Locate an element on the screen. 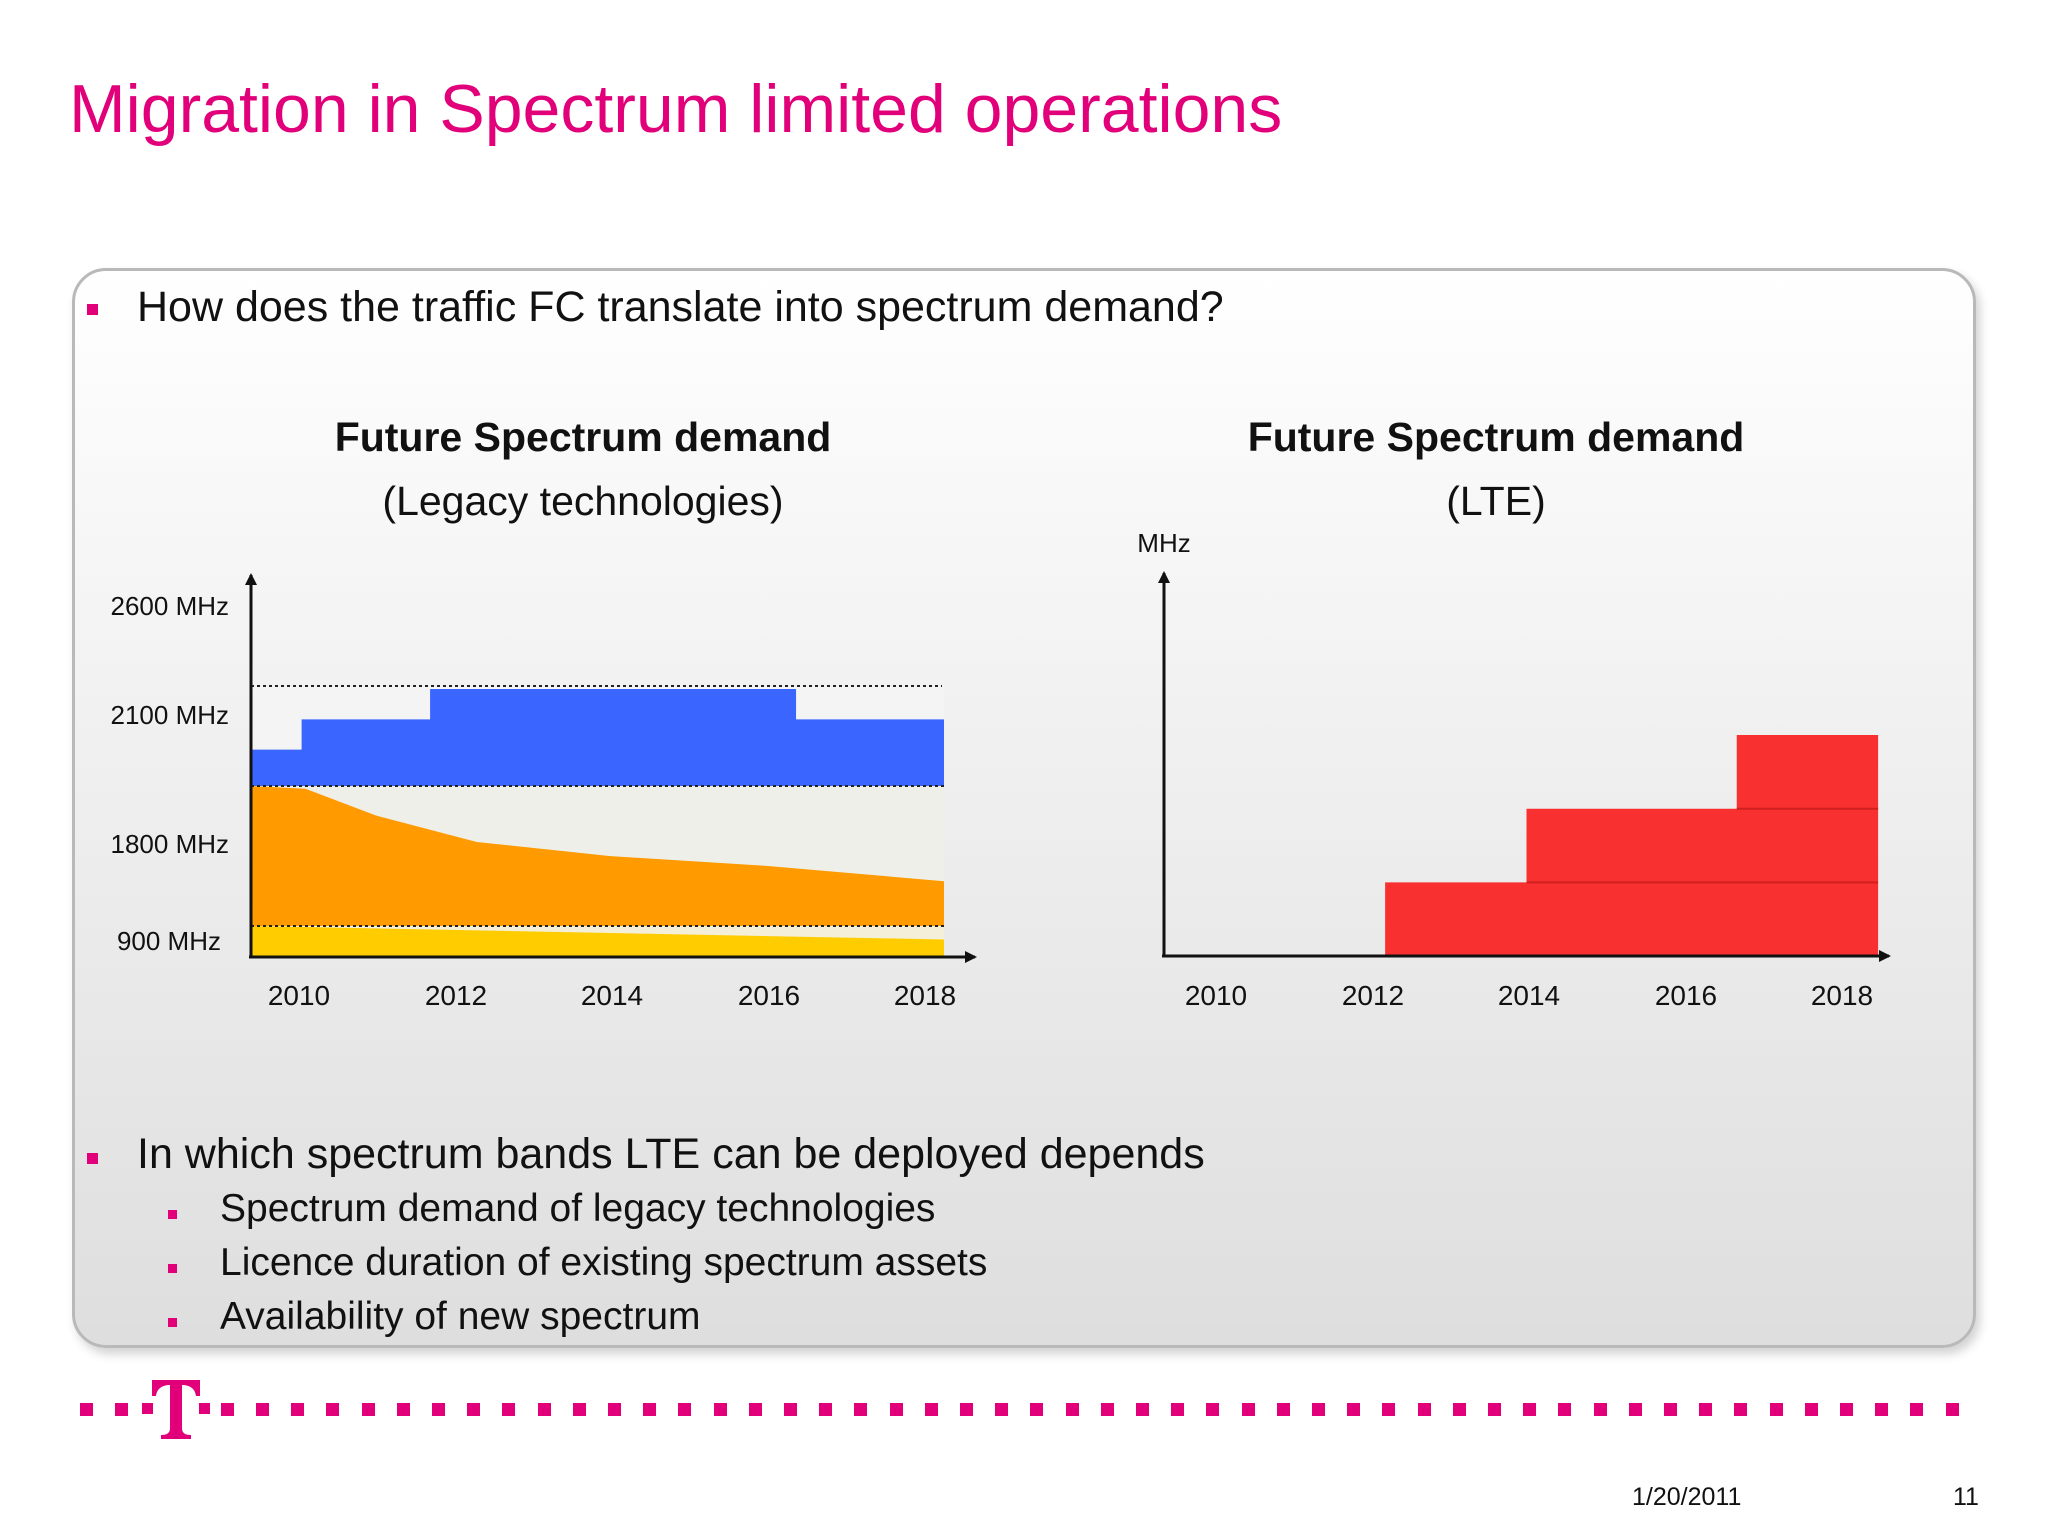  band-label-1800: 1800 MHz is located at coordinates (170, 844).